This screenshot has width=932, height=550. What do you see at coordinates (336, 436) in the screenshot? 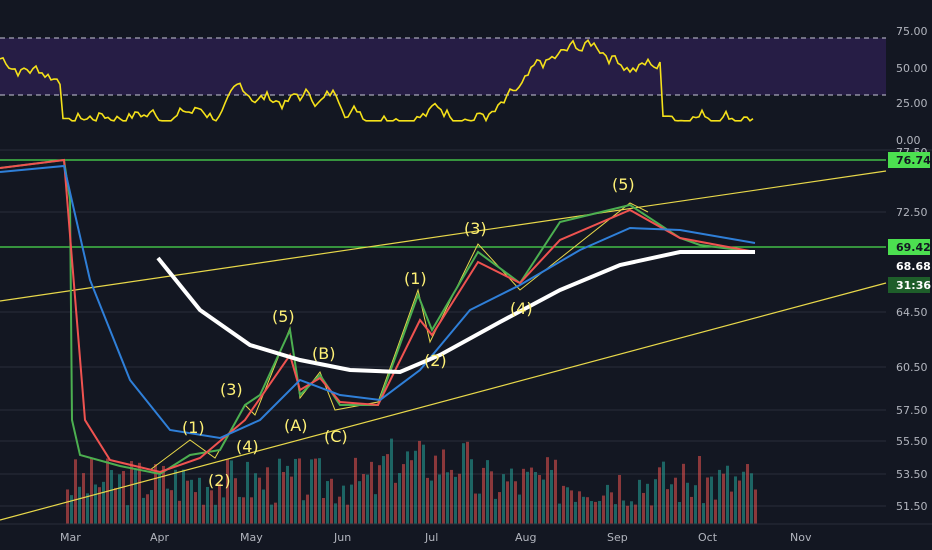
I see `wave-label: (C)` at bounding box center [336, 436].